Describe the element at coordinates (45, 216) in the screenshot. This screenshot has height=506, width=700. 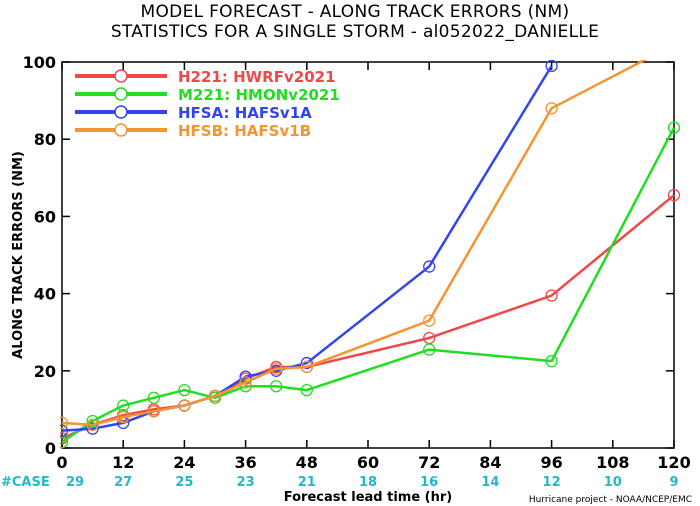
I see `y-tick-label: 60` at that location.